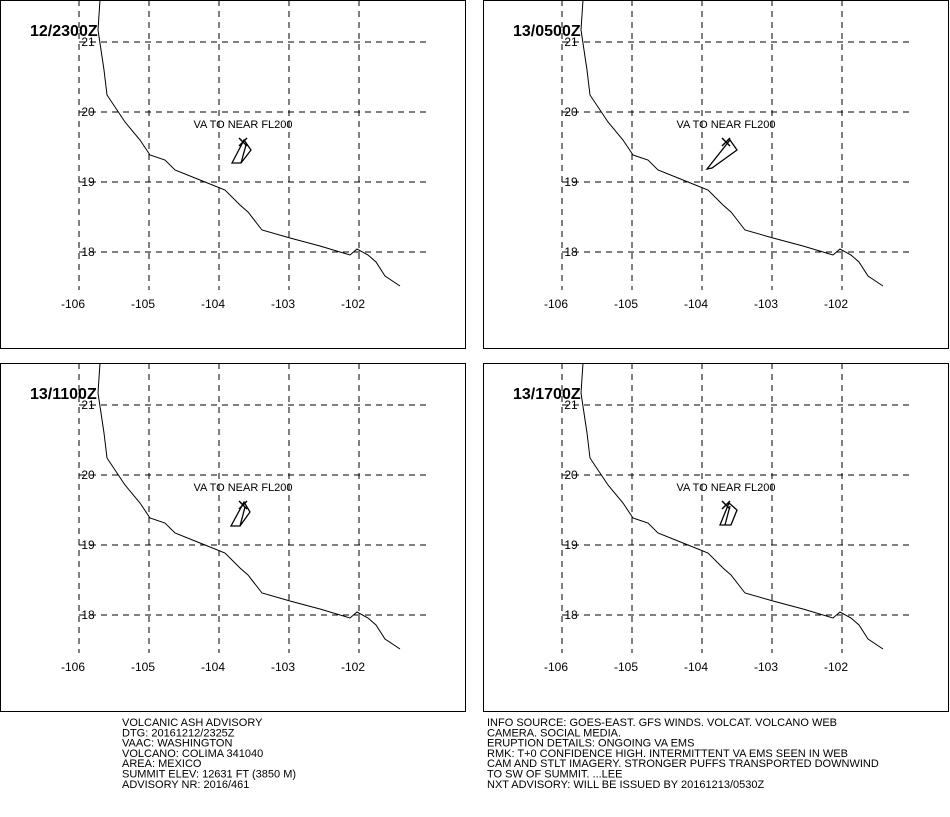 The height and width of the screenshot is (817, 950). I want to click on info-line: CAMERA. SOCIAL MEDIA., so click(554, 733).